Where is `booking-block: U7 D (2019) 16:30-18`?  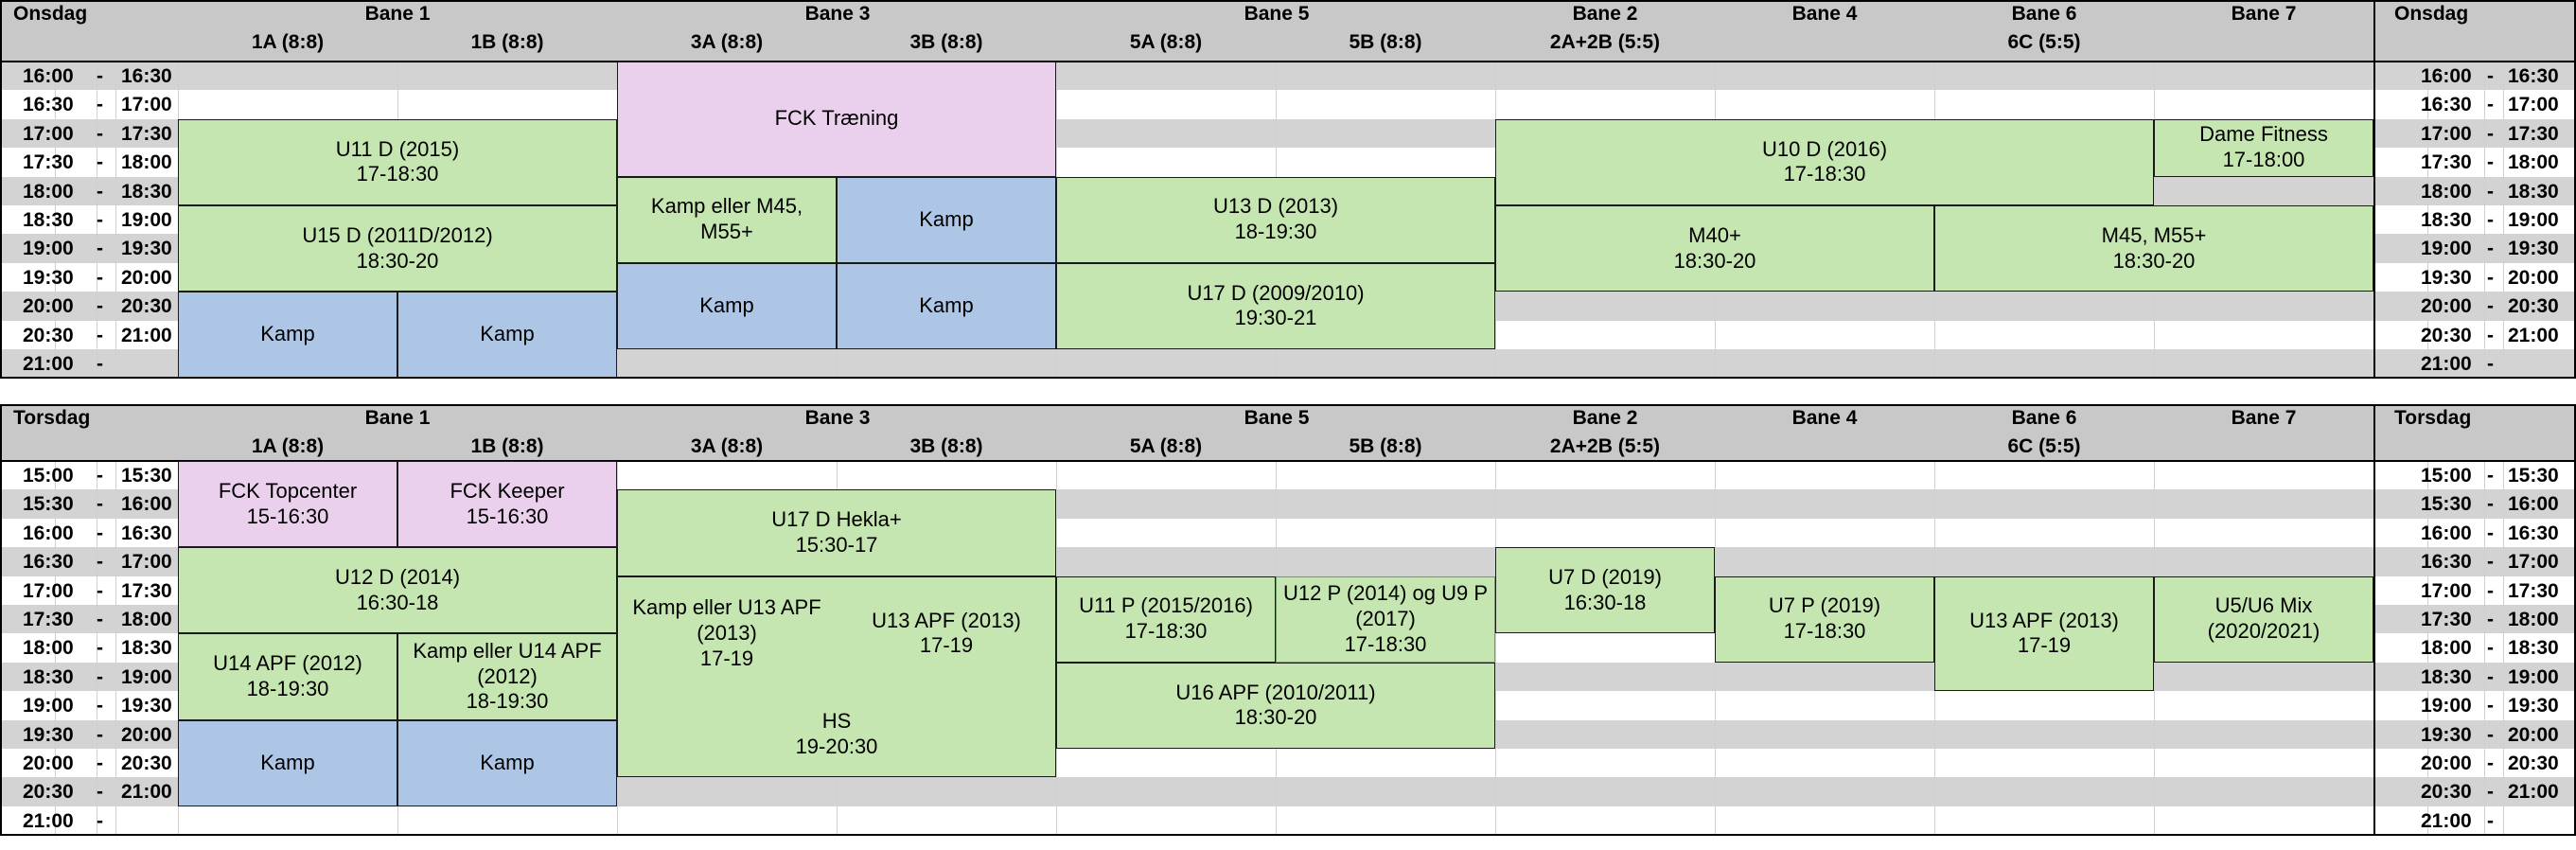
booking-block: U7 D (2019) 16:30-18 is located at coordinates (1605, 590).